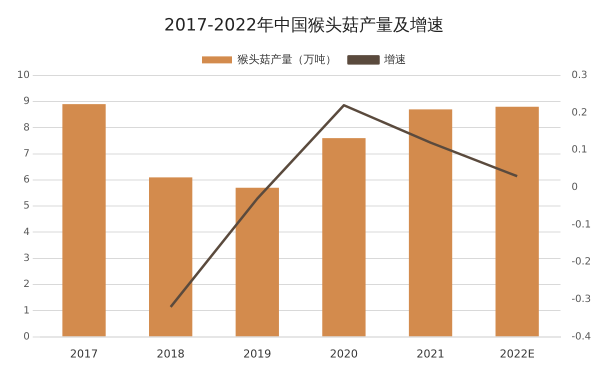 Image resolution: width=612 pixels, height=385 pixels. What do you see at coordinates (26, 102) in the screenshot?
I see `y-tick-label: 9` at bounding box center [26, 102].